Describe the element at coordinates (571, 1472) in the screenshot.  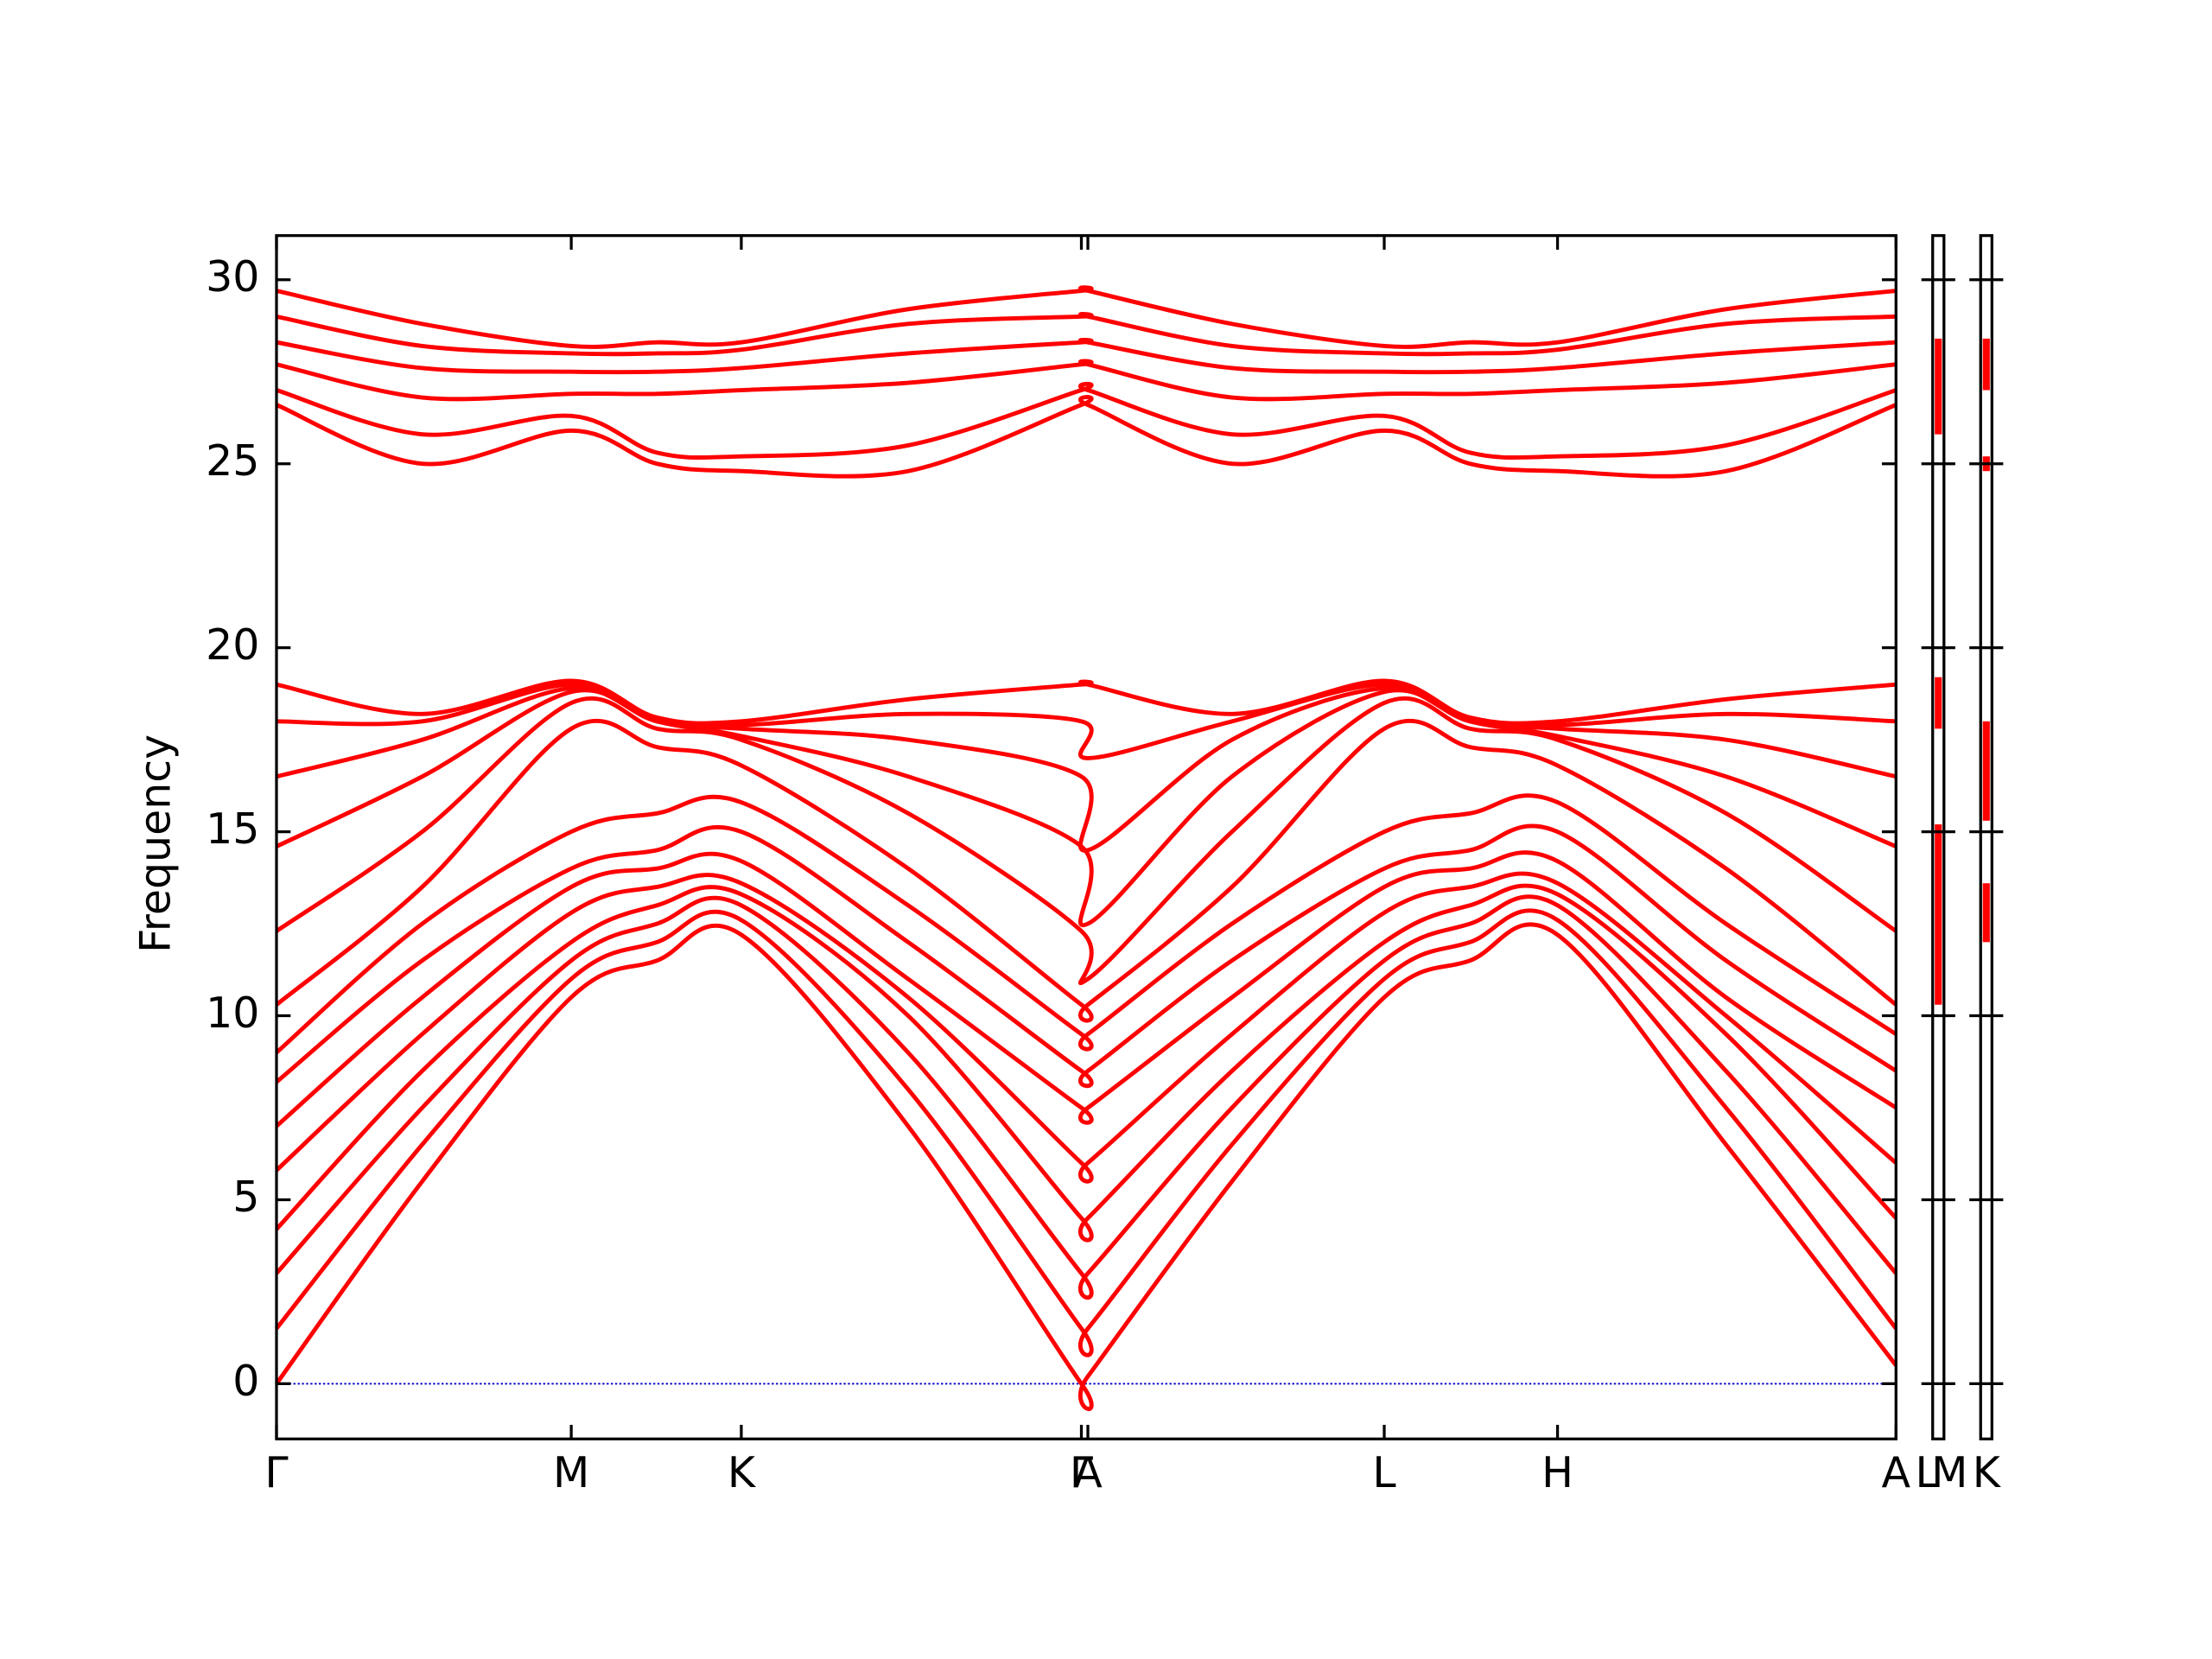
I see `x-tick-label: M` at that location.